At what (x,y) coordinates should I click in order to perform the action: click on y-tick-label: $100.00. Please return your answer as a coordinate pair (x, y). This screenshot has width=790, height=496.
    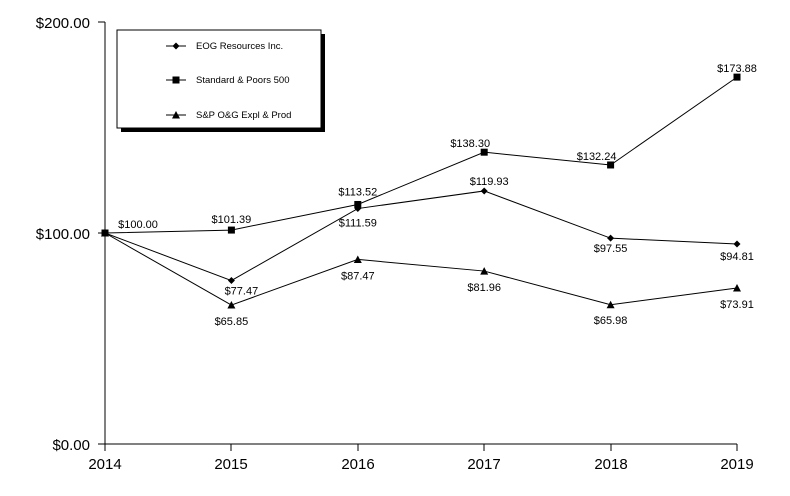
    Looking at the image, I should click on (63, 234).